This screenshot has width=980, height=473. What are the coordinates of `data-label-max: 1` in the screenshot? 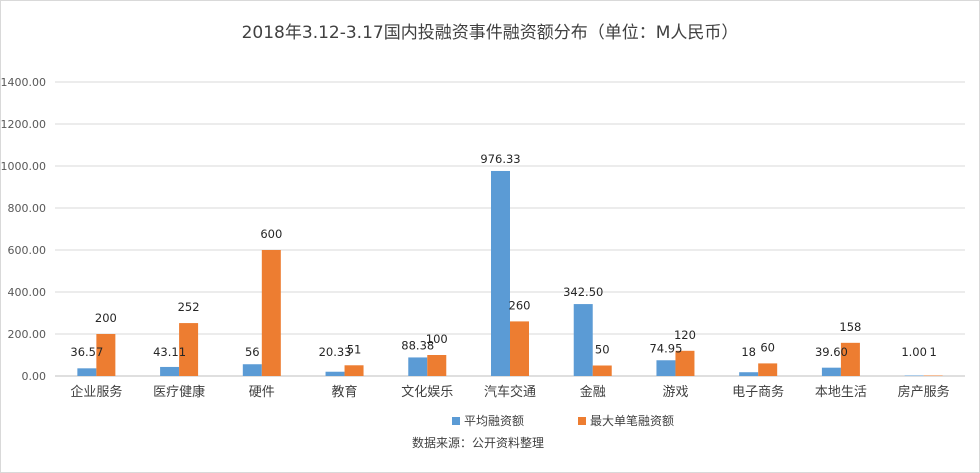 It's located at (932, 352).